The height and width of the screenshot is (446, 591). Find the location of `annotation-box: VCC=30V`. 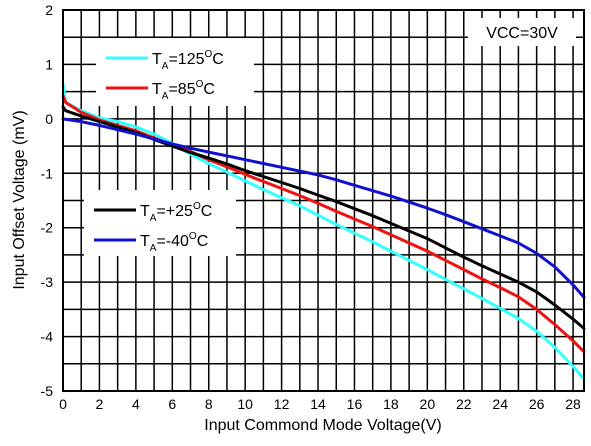

annotation-box: VCC=30V is located at coordinates (522, 32).